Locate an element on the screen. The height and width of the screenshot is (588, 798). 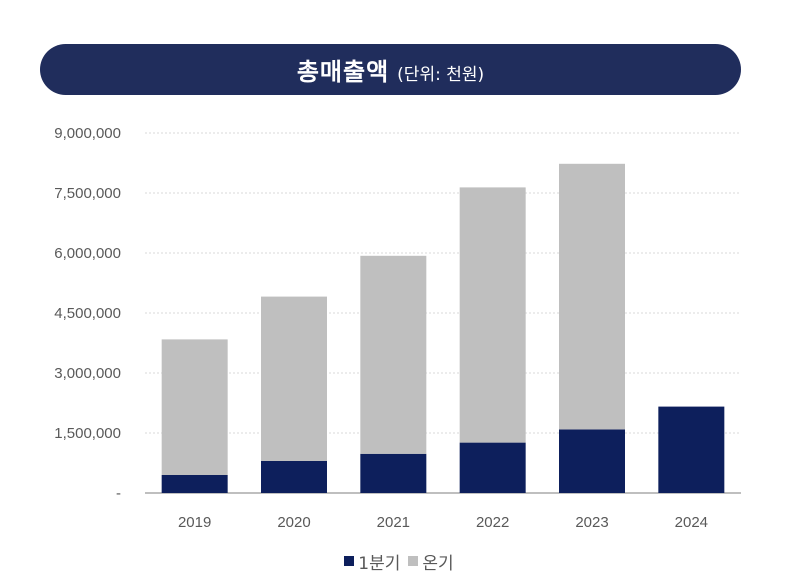
y-tick-label: 1,500,000 is located at coordinates (87, 433).